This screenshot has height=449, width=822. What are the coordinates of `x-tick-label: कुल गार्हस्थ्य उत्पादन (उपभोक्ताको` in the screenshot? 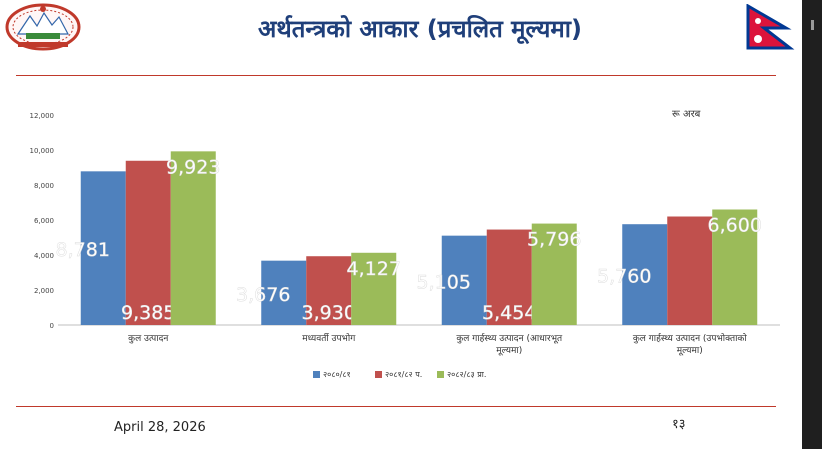 It's located at (690, 338).